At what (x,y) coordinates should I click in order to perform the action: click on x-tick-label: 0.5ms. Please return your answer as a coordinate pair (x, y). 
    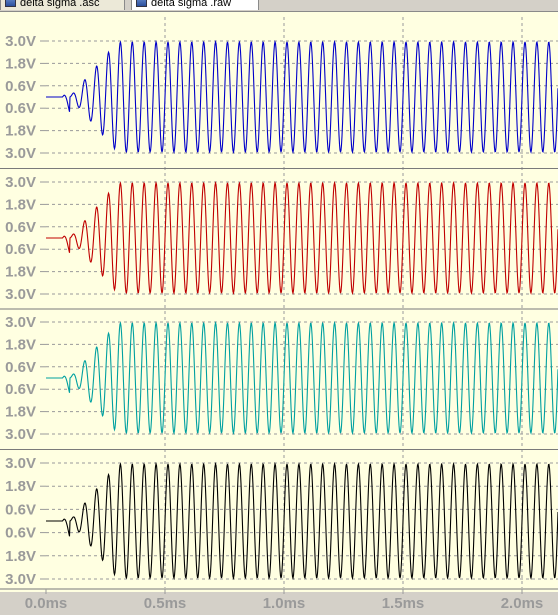
    Looking at the image, I should click on (165, 603).